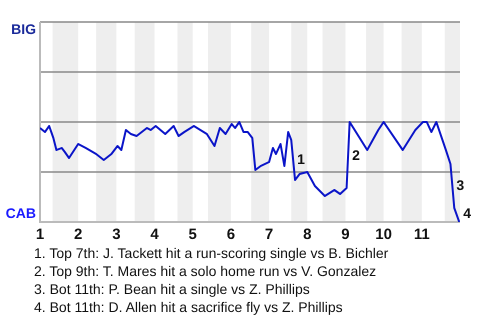  What do you see at coordinates (301, 158) in the screenshot?
I see `annotation: 1` at bounding box center [301, 158].